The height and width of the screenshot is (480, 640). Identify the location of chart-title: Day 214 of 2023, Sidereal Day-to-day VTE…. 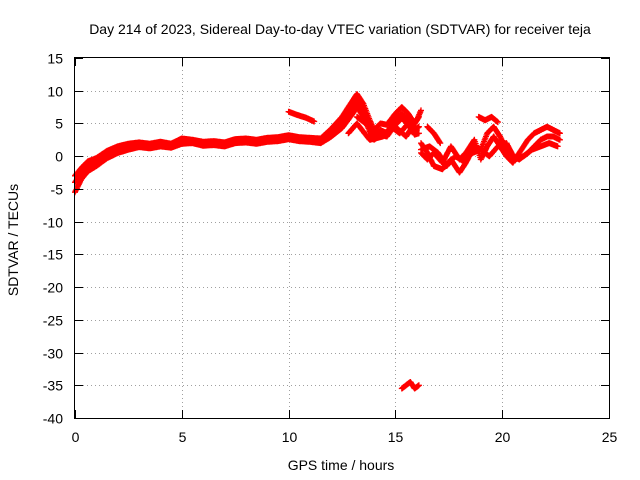
(340, 29).